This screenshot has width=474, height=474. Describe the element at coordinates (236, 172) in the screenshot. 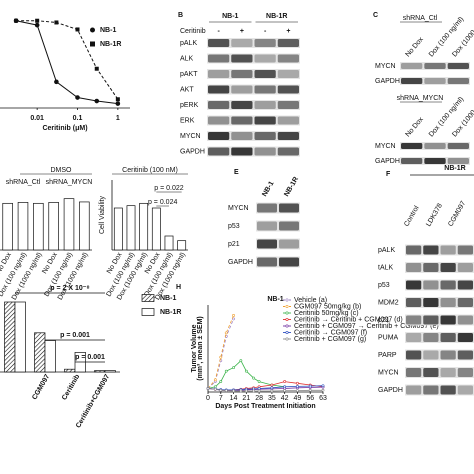

I see `panel-label: E` at that location.